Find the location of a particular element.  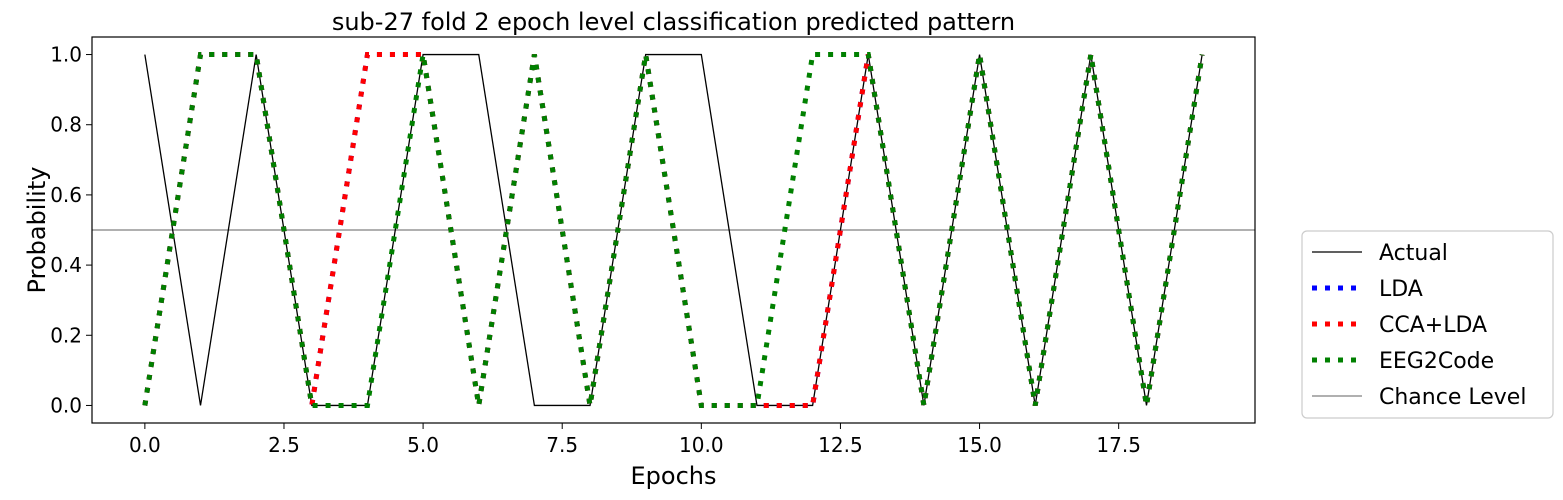

x-tick-label: 10.0 is located at coordinates (701, 445).